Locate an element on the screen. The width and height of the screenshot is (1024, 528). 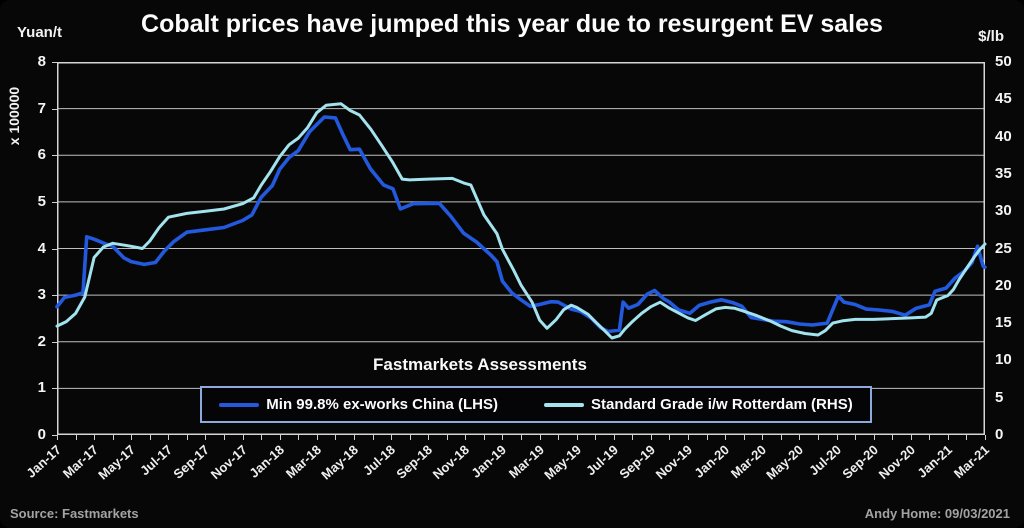
legend-item-rotterdam: Standard Grade i/w Rotterdam (RHS) is located at coordinates (698, 404).